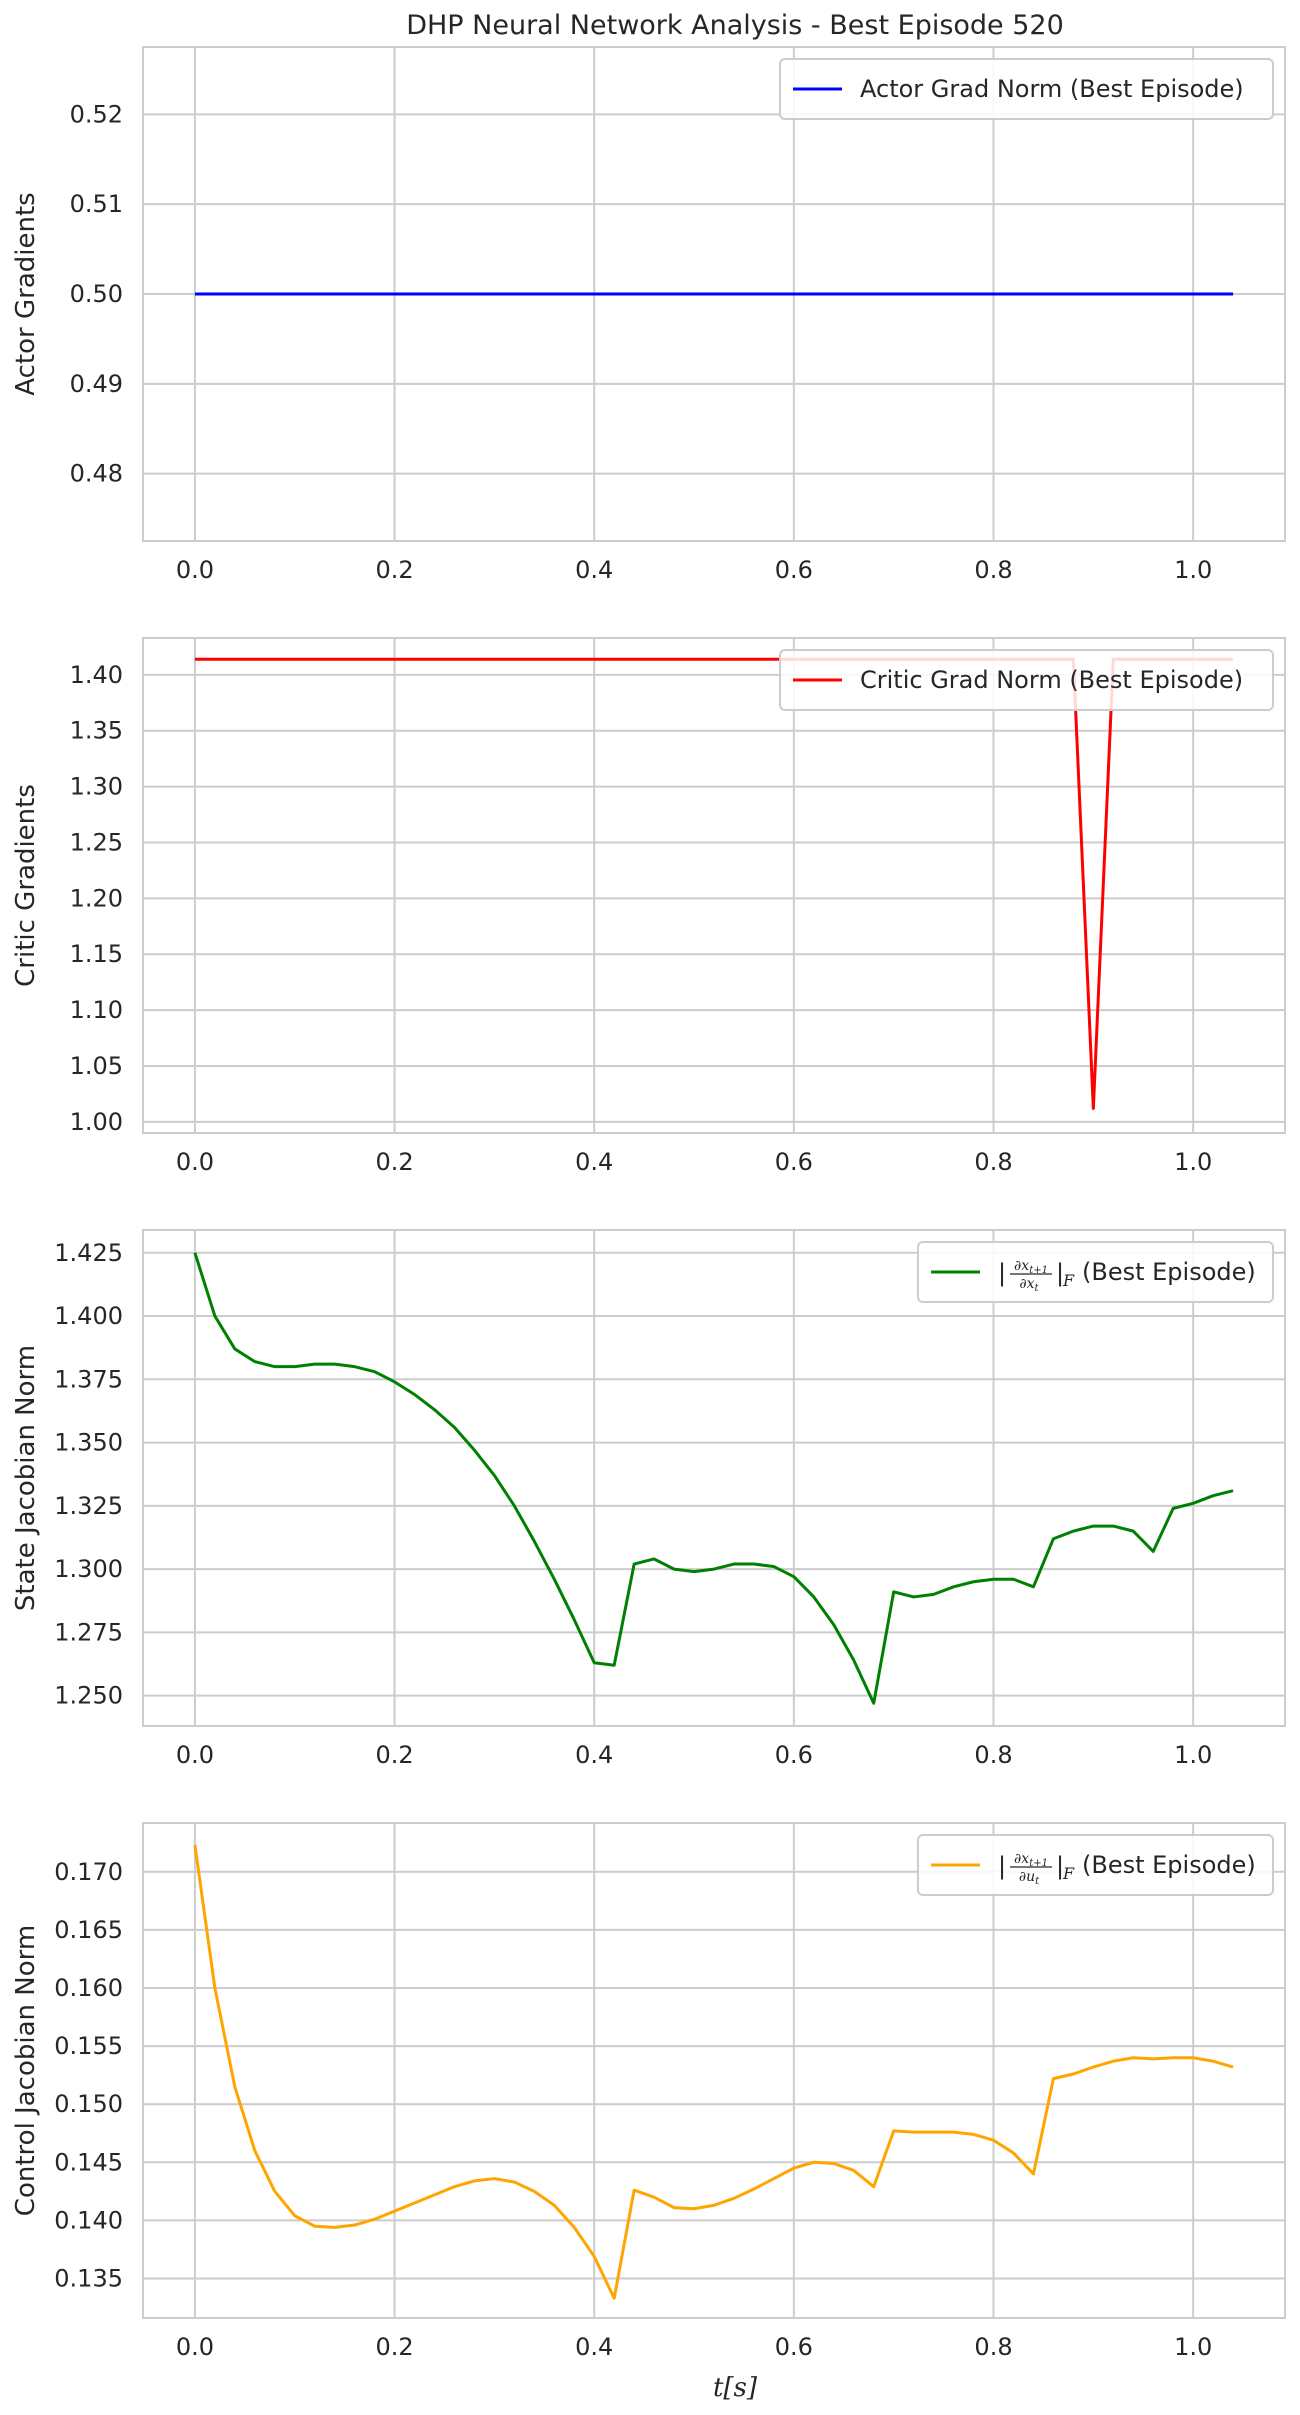 The height and width of the screenshot is (2415, 1300). What do you see at coordinates (26, 2070) in the screenshot?
I see `y-axis-label: Control Jacobian Norm` at bounding box center [26, 2070].